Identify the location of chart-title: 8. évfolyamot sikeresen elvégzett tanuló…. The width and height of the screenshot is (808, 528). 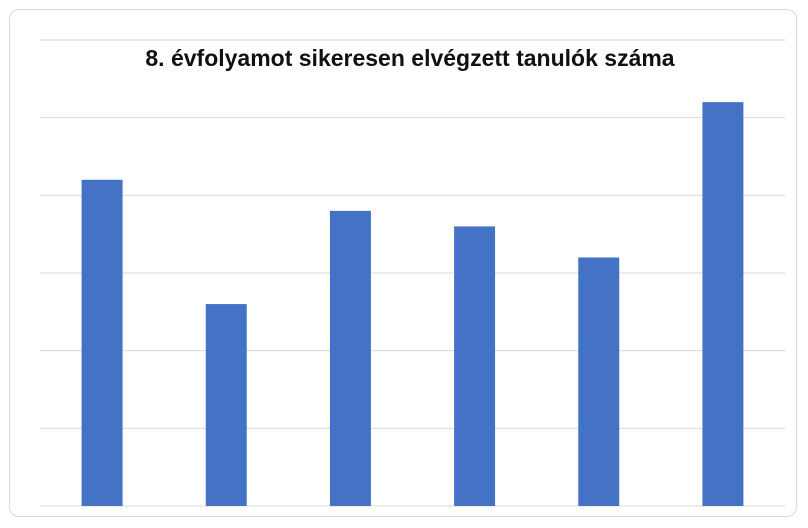
(410, 58).